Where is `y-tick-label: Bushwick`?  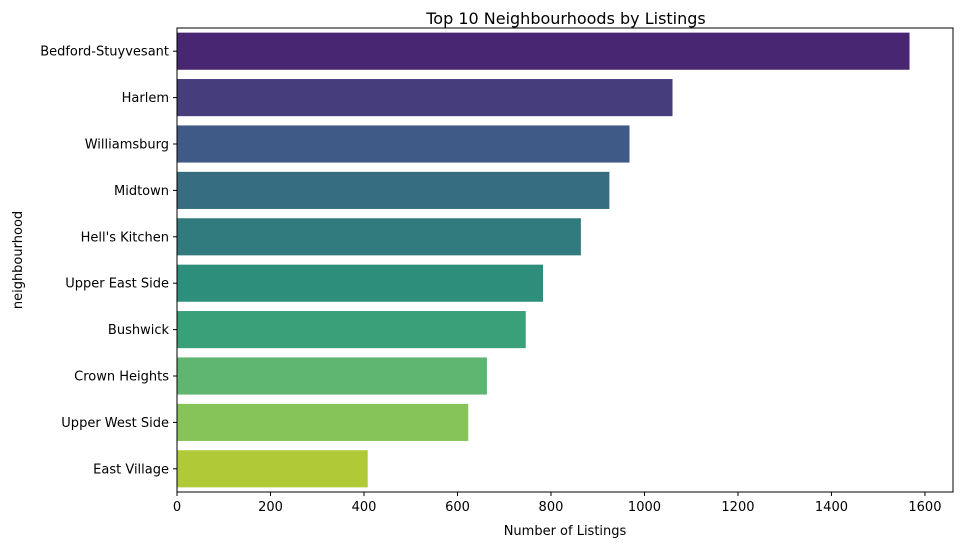 y-tick-label: Bushwick is located at coordinates (139, 330).